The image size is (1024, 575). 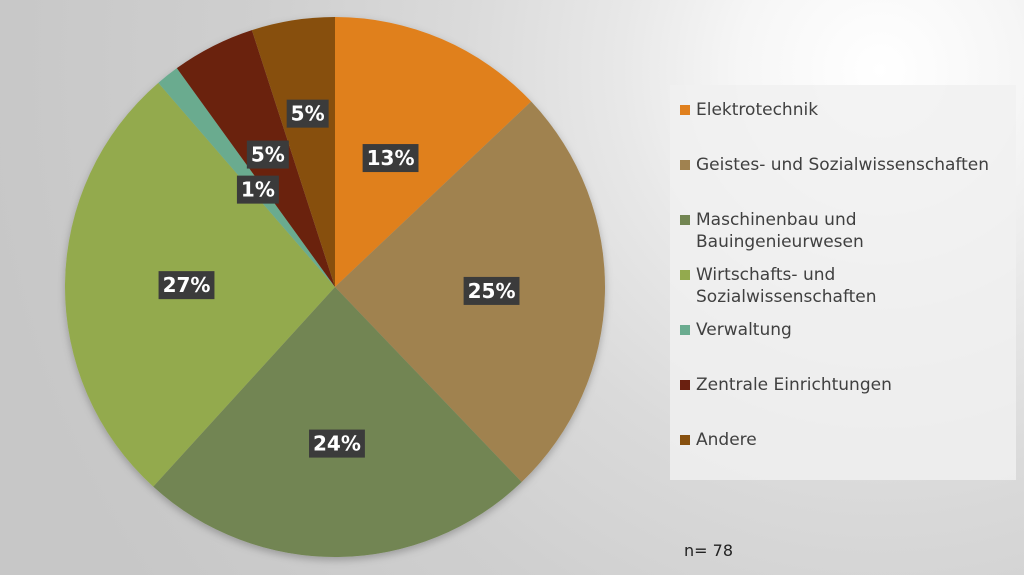 What do you see at coordinates (794, 385) in the screenshot?
I see `legend-label: Zentrale Einrichtungen` at bounding box center [794, 385].